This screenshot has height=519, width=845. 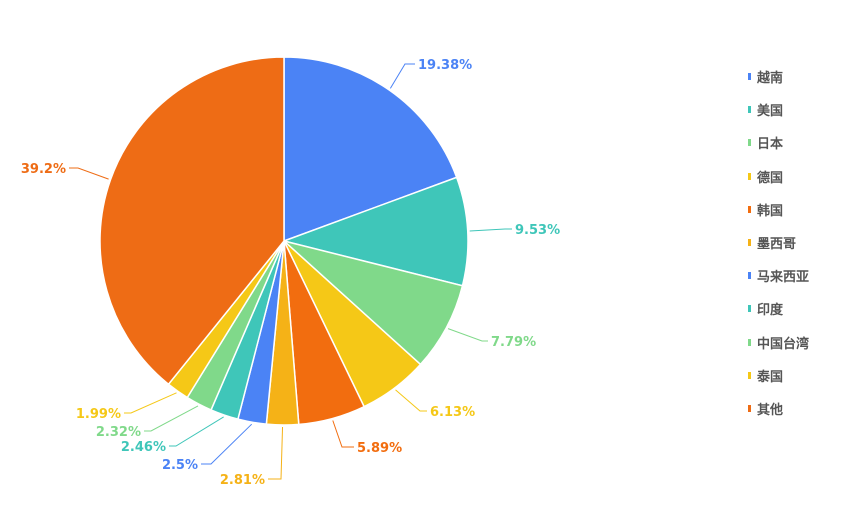 I want to click on legend-label: 美国, so click(x=770, y=112).